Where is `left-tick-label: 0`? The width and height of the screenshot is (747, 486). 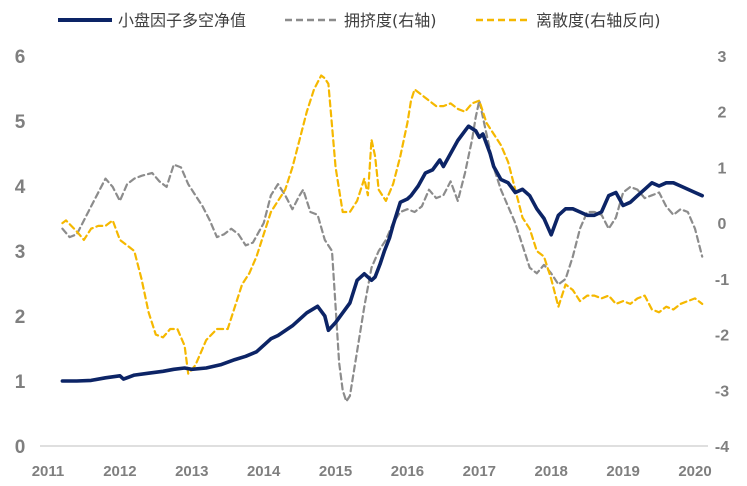
left-tick-label: 0 is located at coordinates (20, 447).